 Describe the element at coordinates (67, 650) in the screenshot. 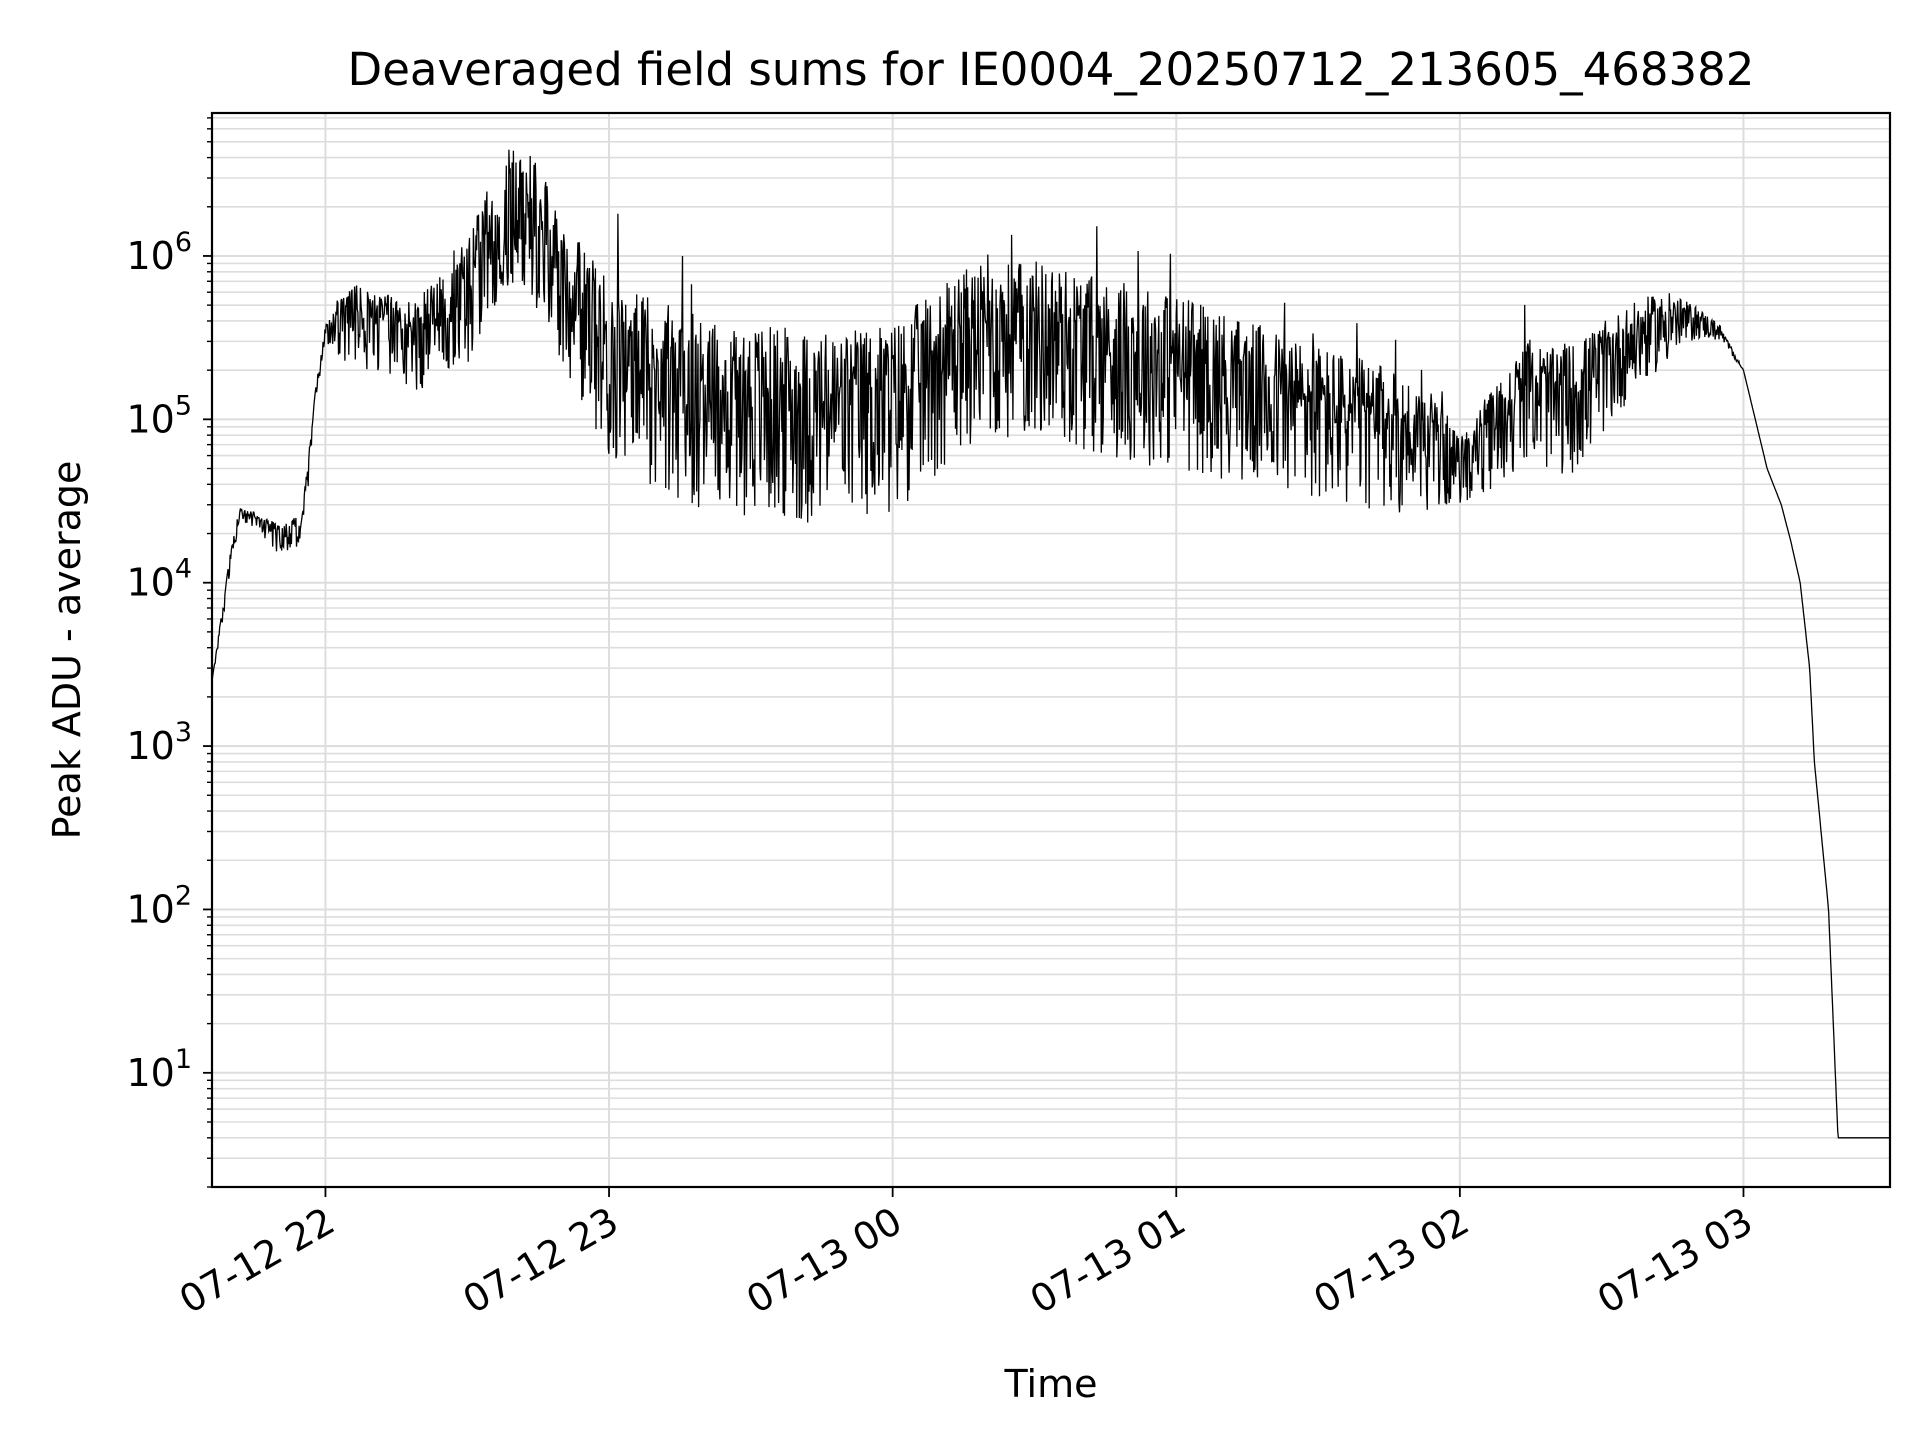

I see `y-axis-label: Peak ADU - average` at that location.